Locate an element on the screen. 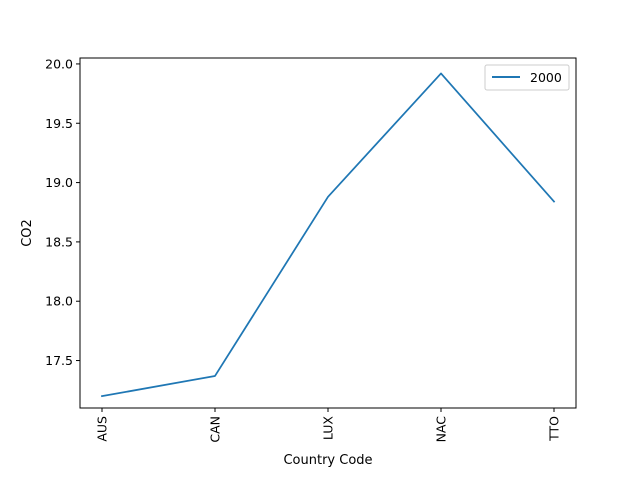  y-tick-label: 20.0 is located at coordinates (59, 63).